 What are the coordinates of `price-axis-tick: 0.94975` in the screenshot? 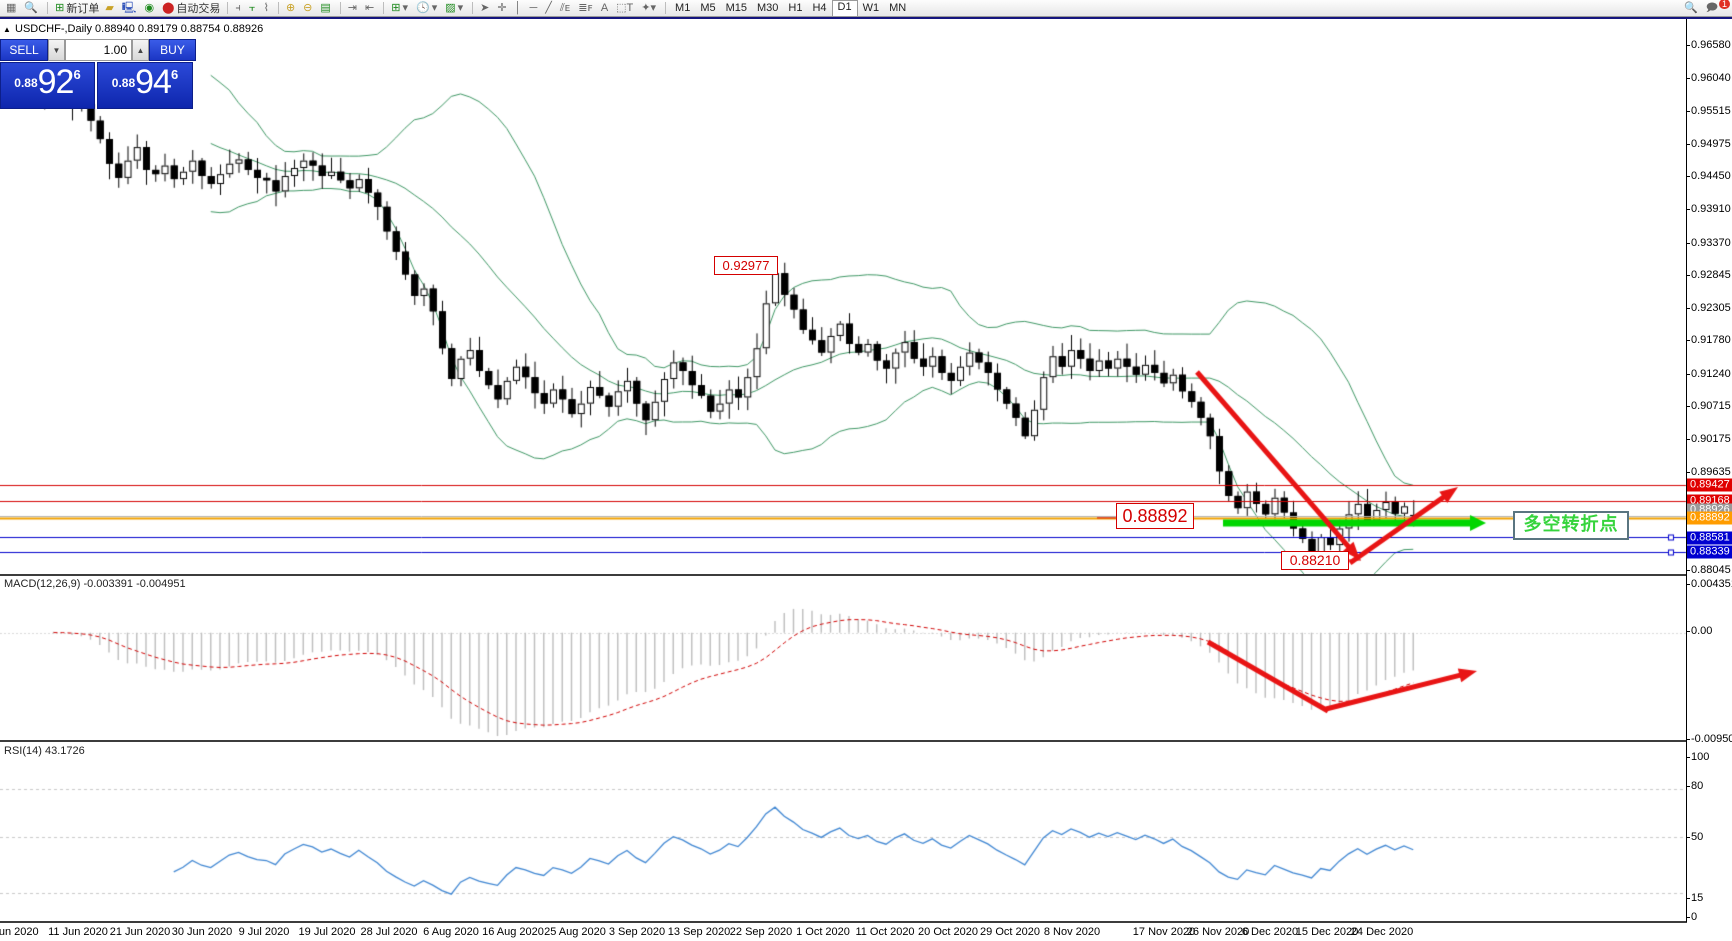 It's located at (1708, 144).